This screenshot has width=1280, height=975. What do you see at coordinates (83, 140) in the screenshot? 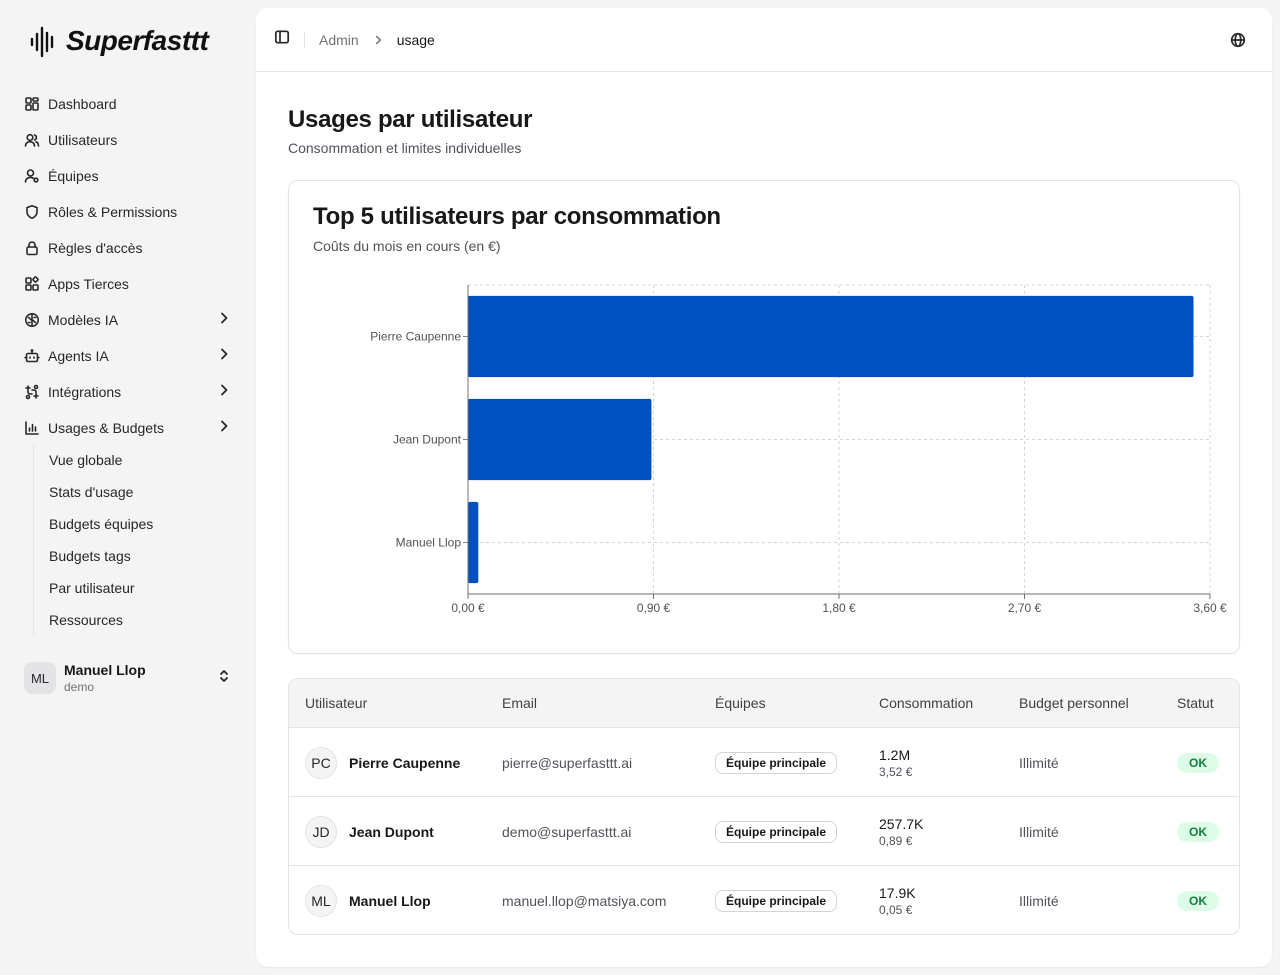
I see `sidebar-item-label: Utilisateurs` at bounding box center [83, 140].